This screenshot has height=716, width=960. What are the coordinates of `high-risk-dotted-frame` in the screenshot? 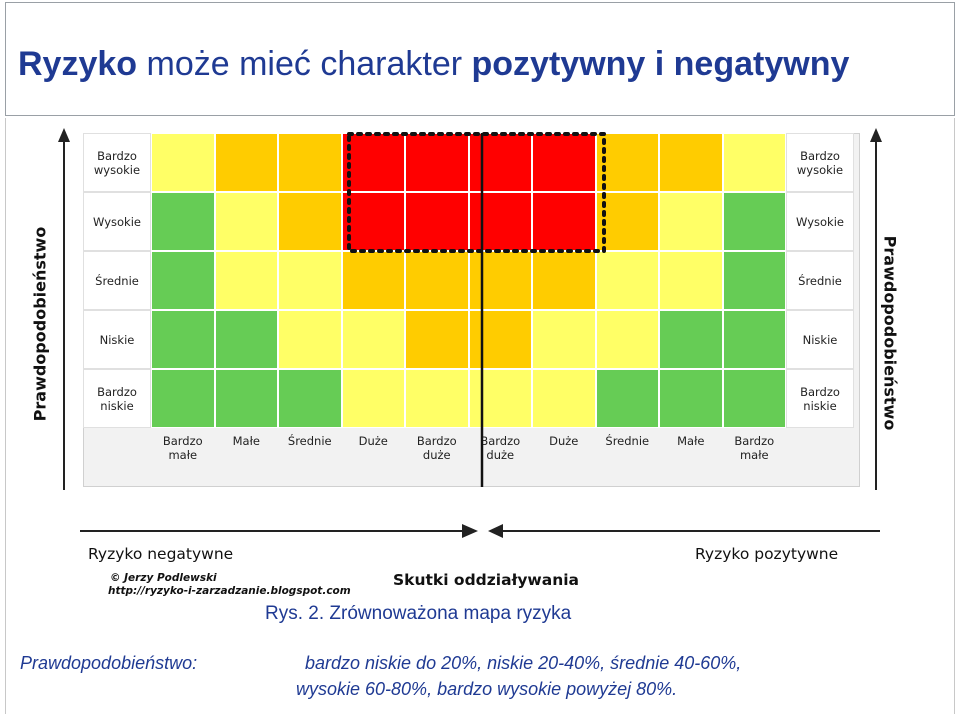 It's located at (476, 192).